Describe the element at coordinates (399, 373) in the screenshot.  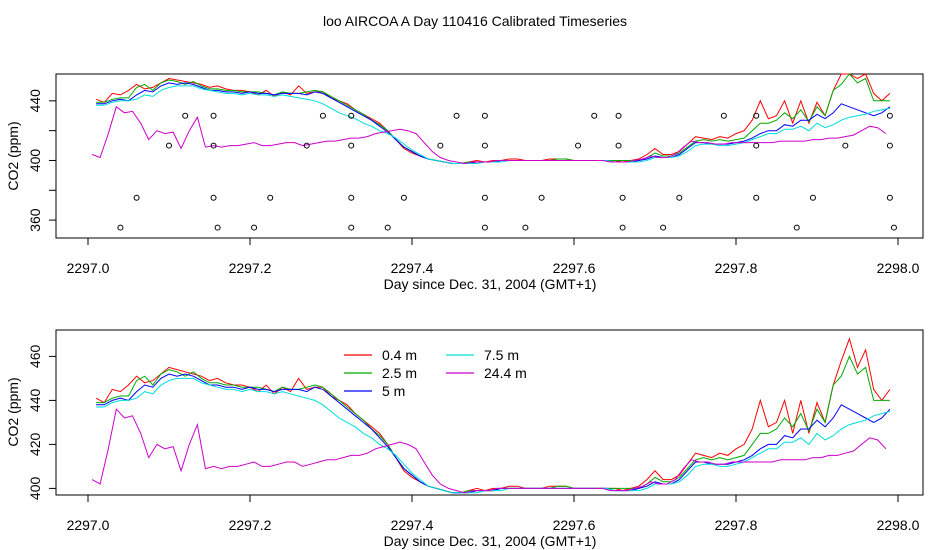
I see `legend-label-1: 2.5 m` at that location.